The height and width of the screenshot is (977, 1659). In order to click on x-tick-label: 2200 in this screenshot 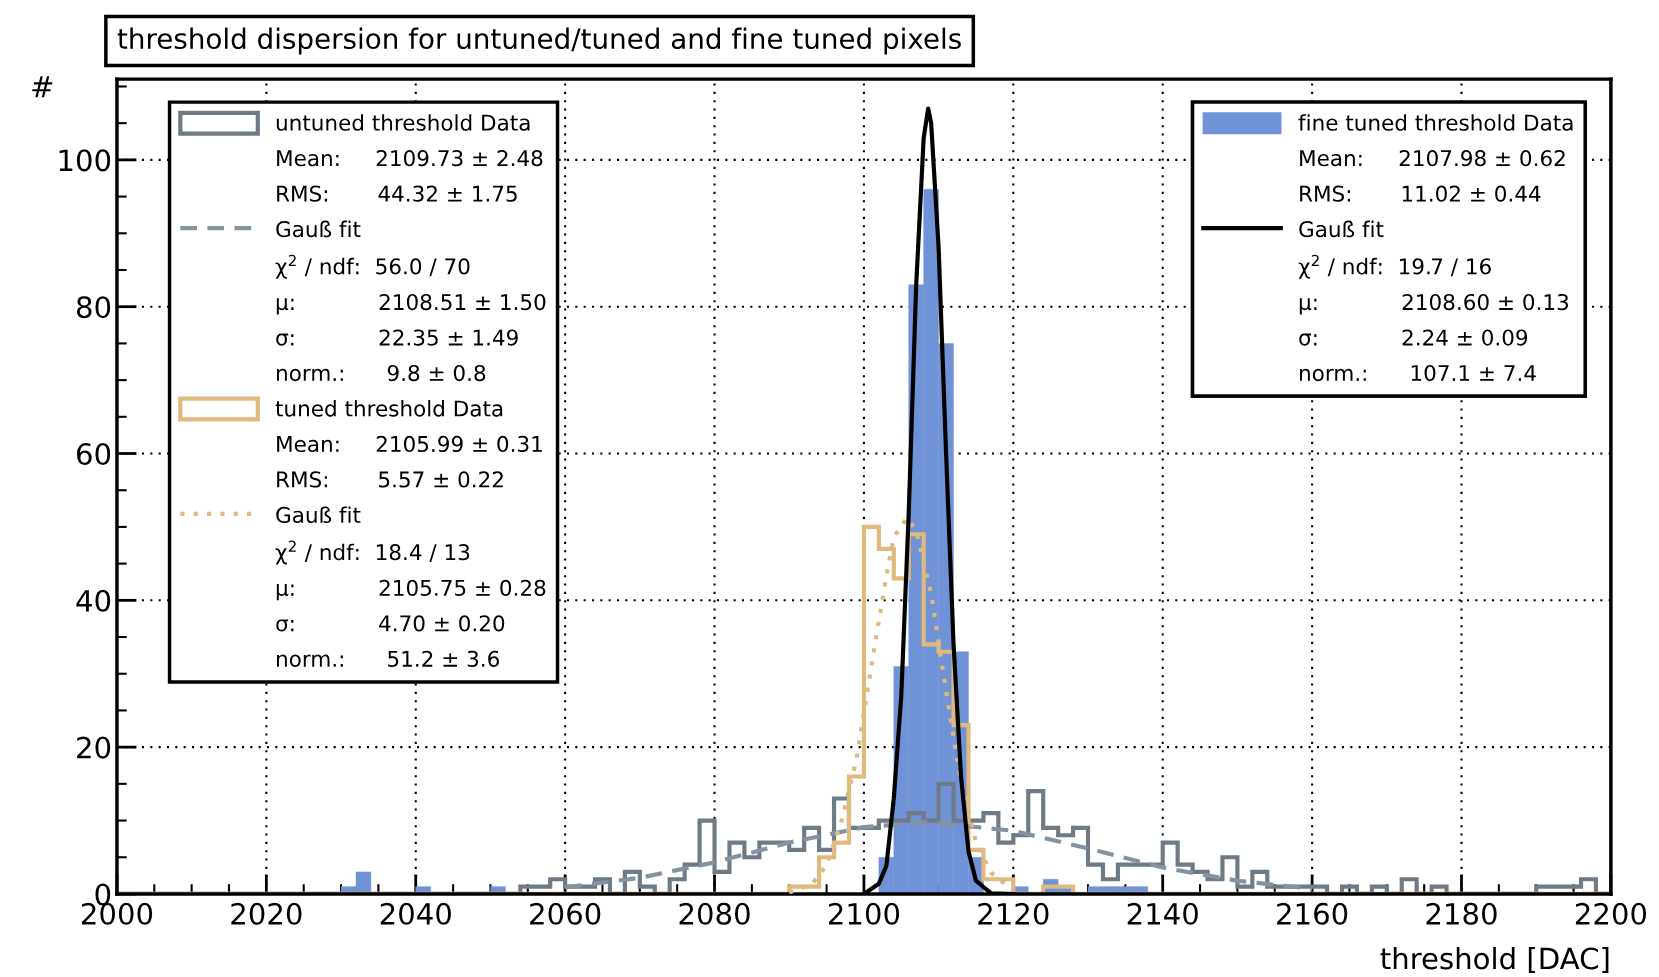, I will do `click(1611, 913)`.